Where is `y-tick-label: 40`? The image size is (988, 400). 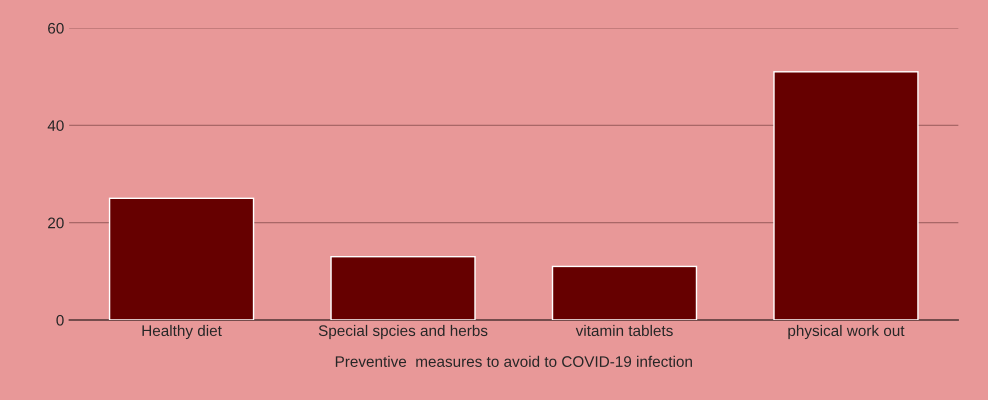
y-tick-label: 40 is located at coordinates (56, 126).